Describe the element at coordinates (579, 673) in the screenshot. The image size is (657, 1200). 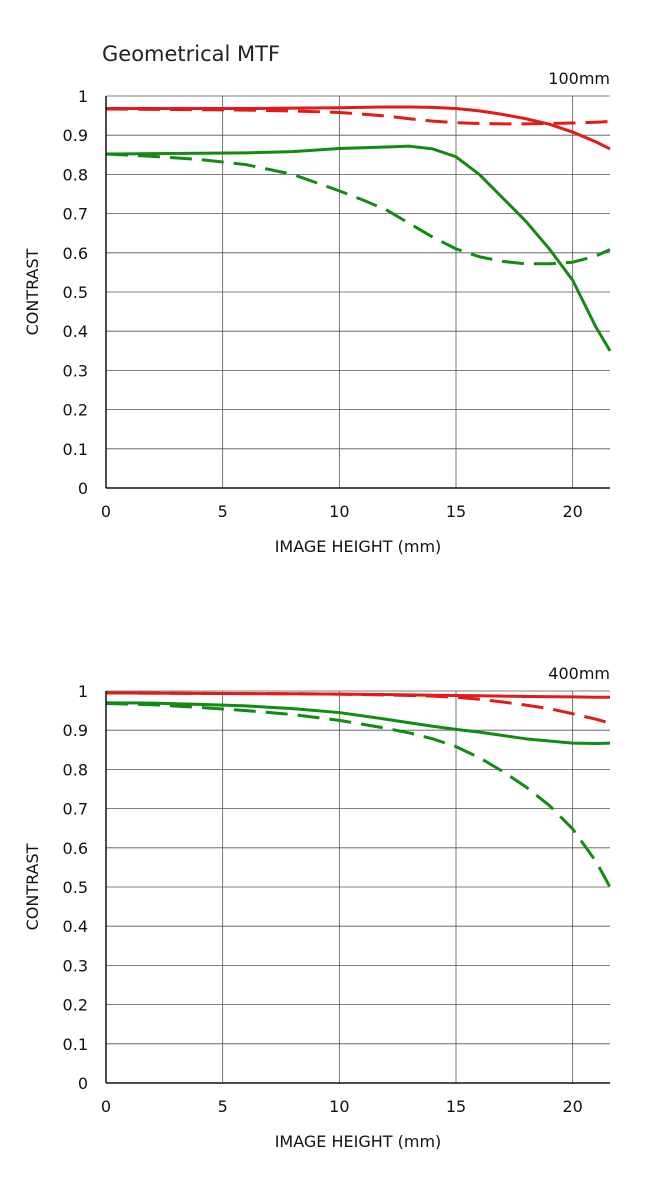
I see `focal-length-label: 400mm` at that location.